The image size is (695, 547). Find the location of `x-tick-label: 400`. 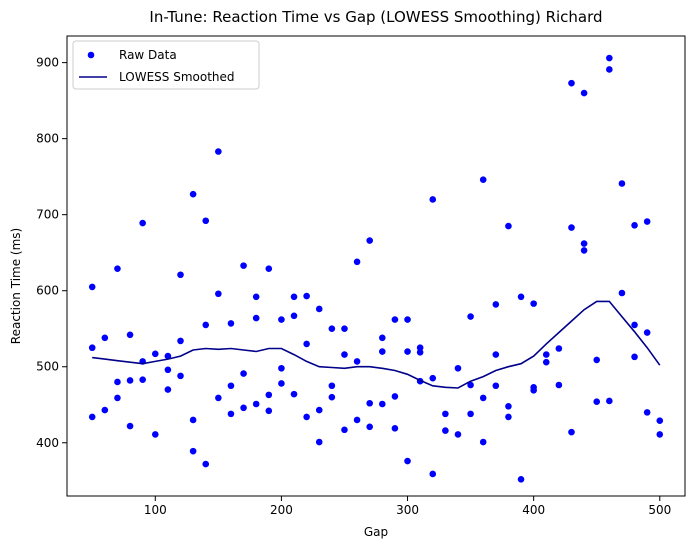

x-tick-label: 400 is located at coordinates (533, 510).